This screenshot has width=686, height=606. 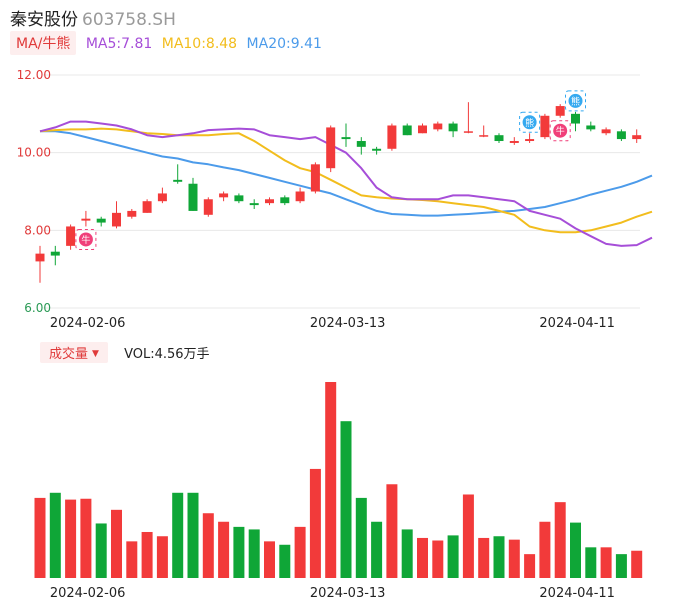 What do you see at coordinates (119, 44) in the screenshot?
I see `ma5-label: MA5:7.81` at bounding box center [119, 44].